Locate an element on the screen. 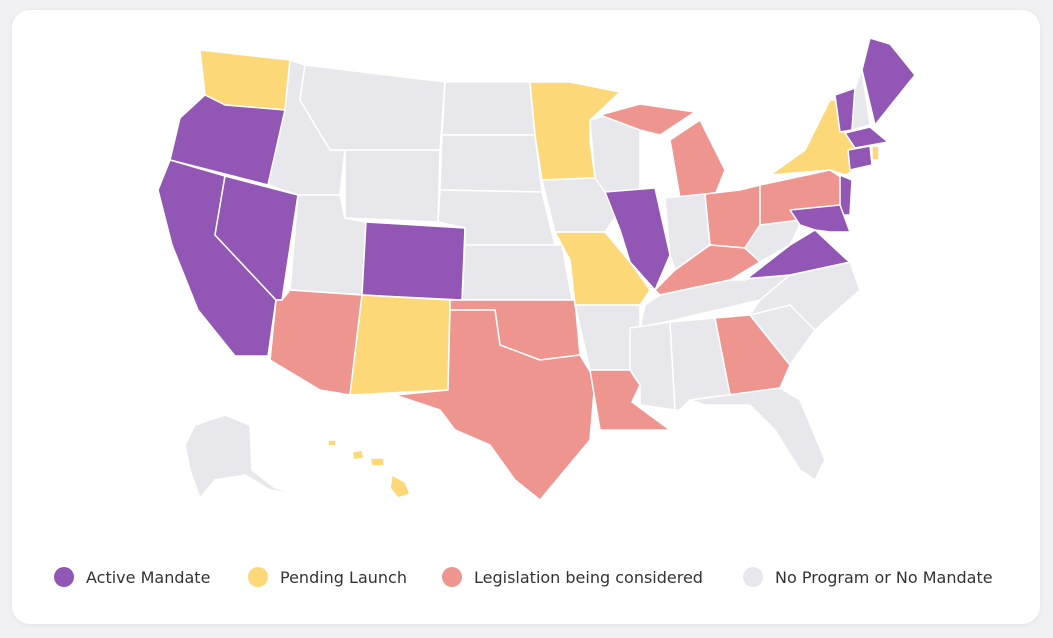 This screenshot has height=638, width=1053. legend-item: No Program or No Mandate is located at coordinates (868, 577).